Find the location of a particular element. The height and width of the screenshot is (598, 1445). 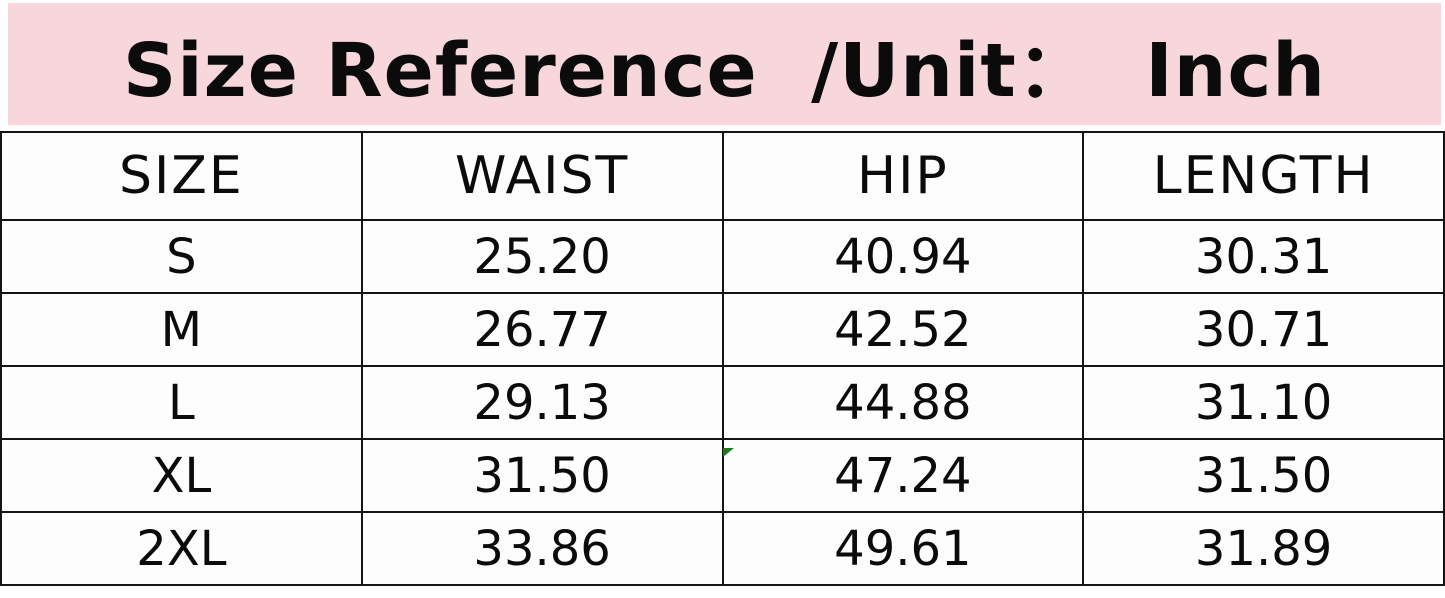

hip-cell: 49.61 is located at coordinates (903, 548).